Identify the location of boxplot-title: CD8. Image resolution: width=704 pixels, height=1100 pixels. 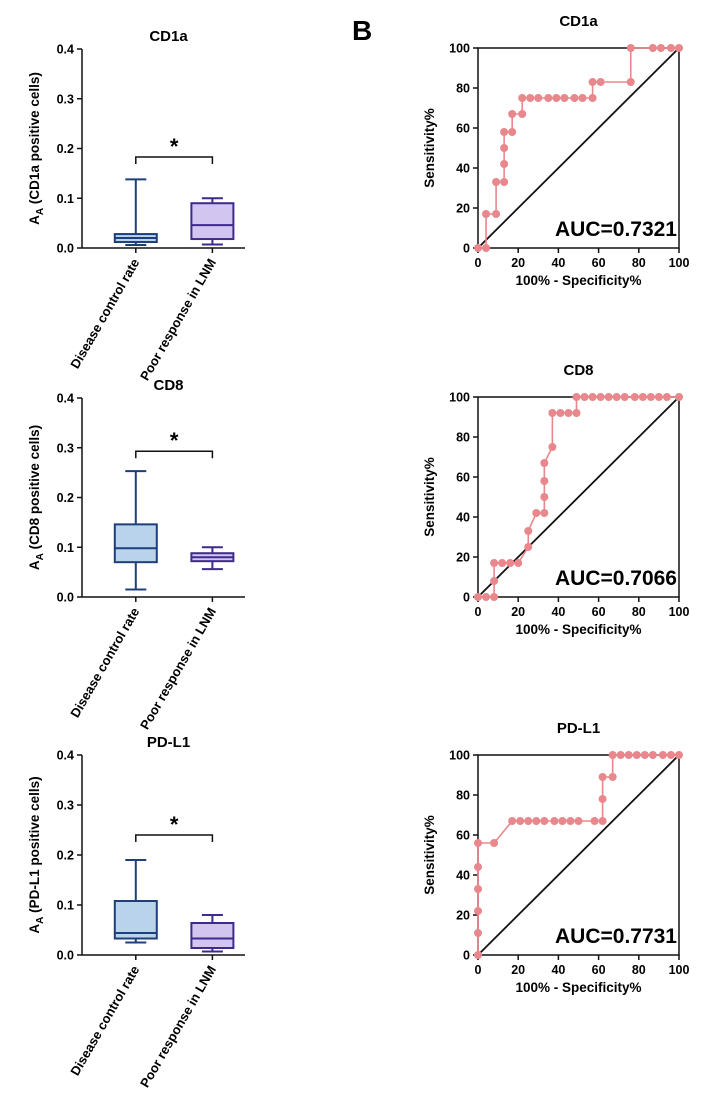
(168, 385).